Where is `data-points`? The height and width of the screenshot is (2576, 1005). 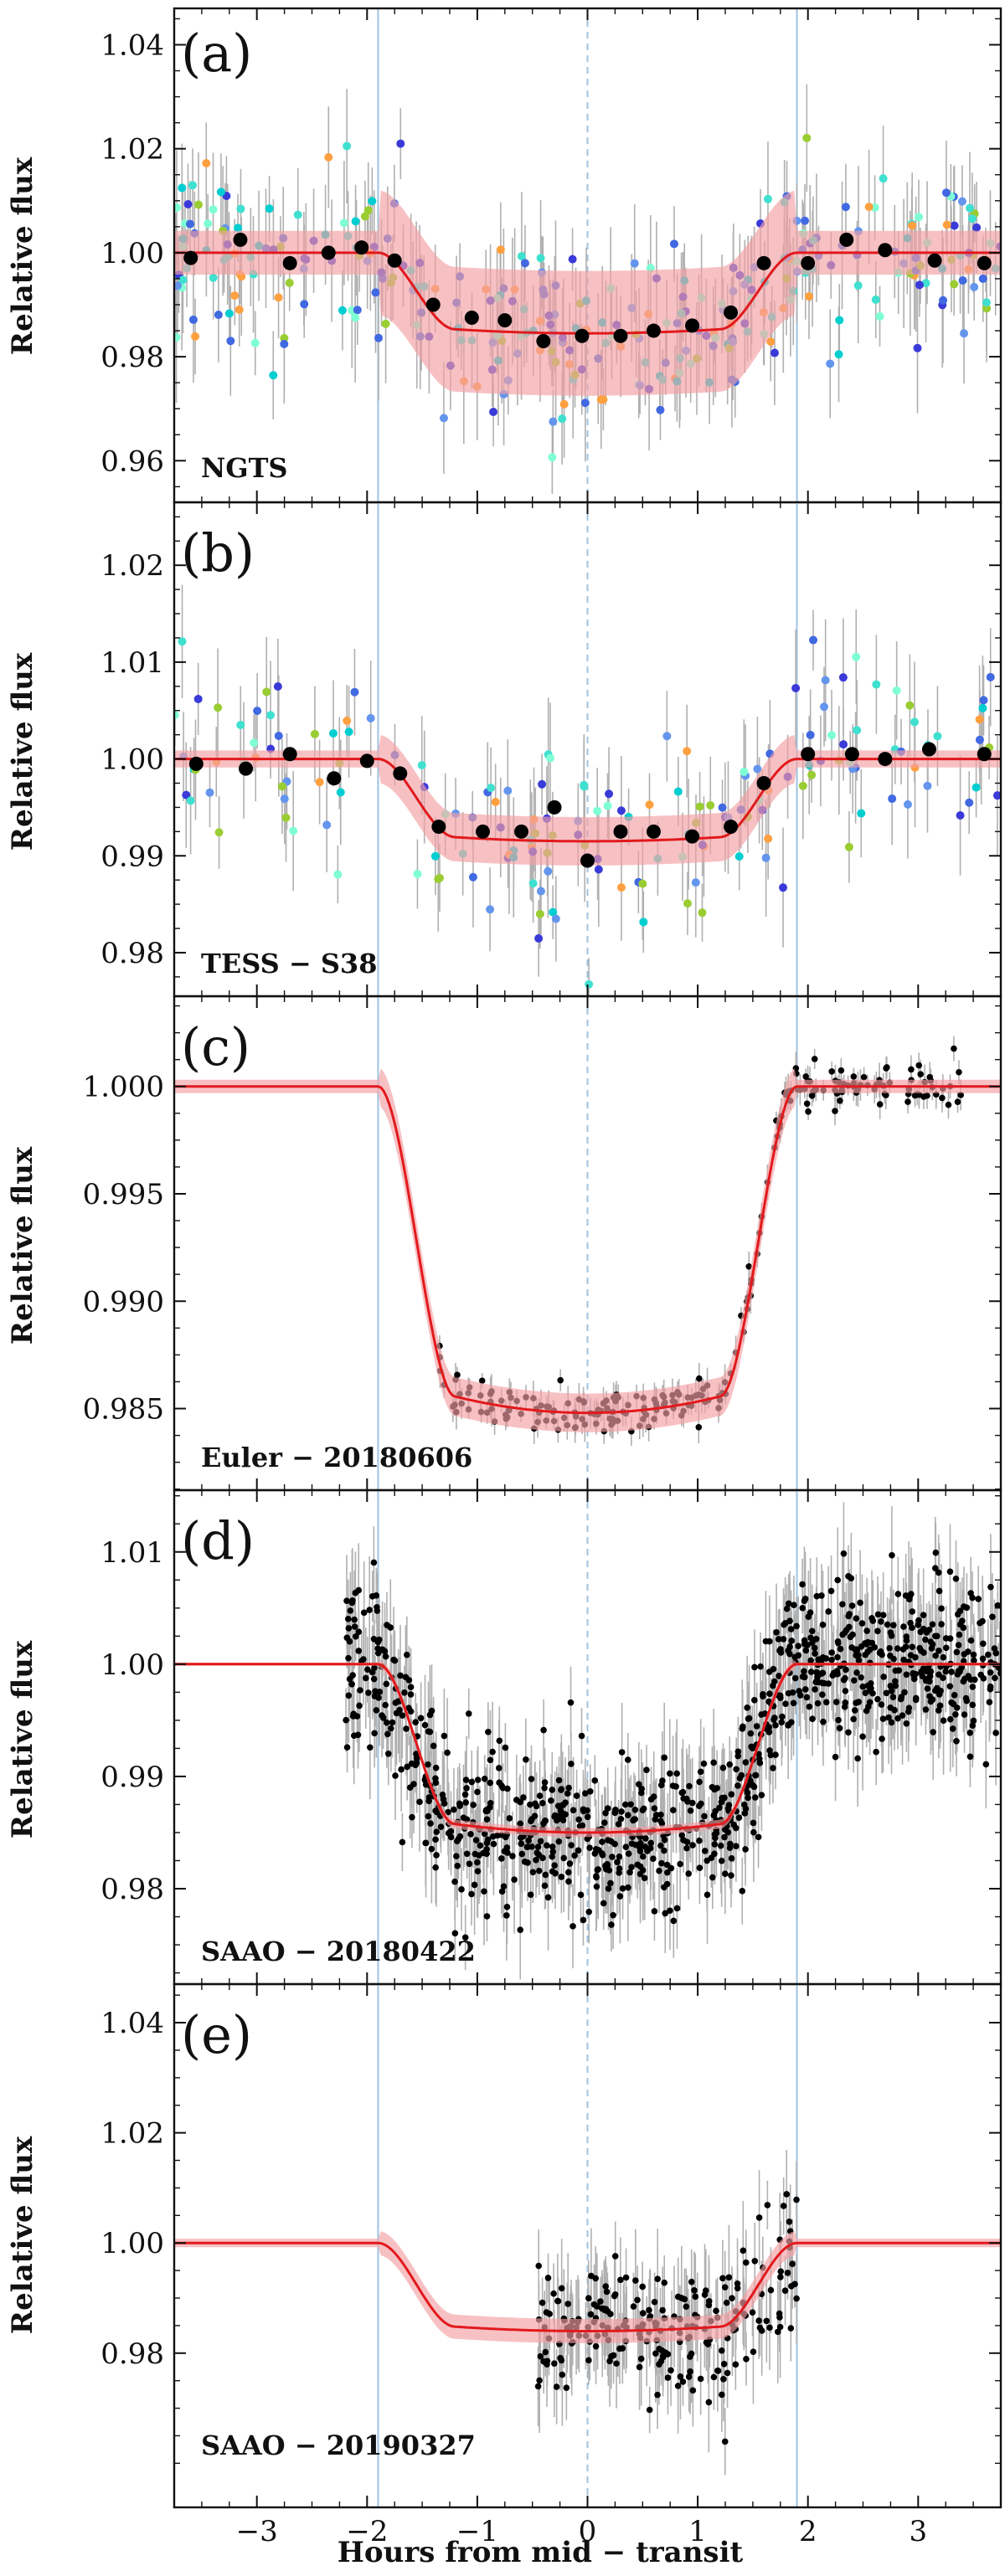
data-points is located at coordinates (672, 1745).